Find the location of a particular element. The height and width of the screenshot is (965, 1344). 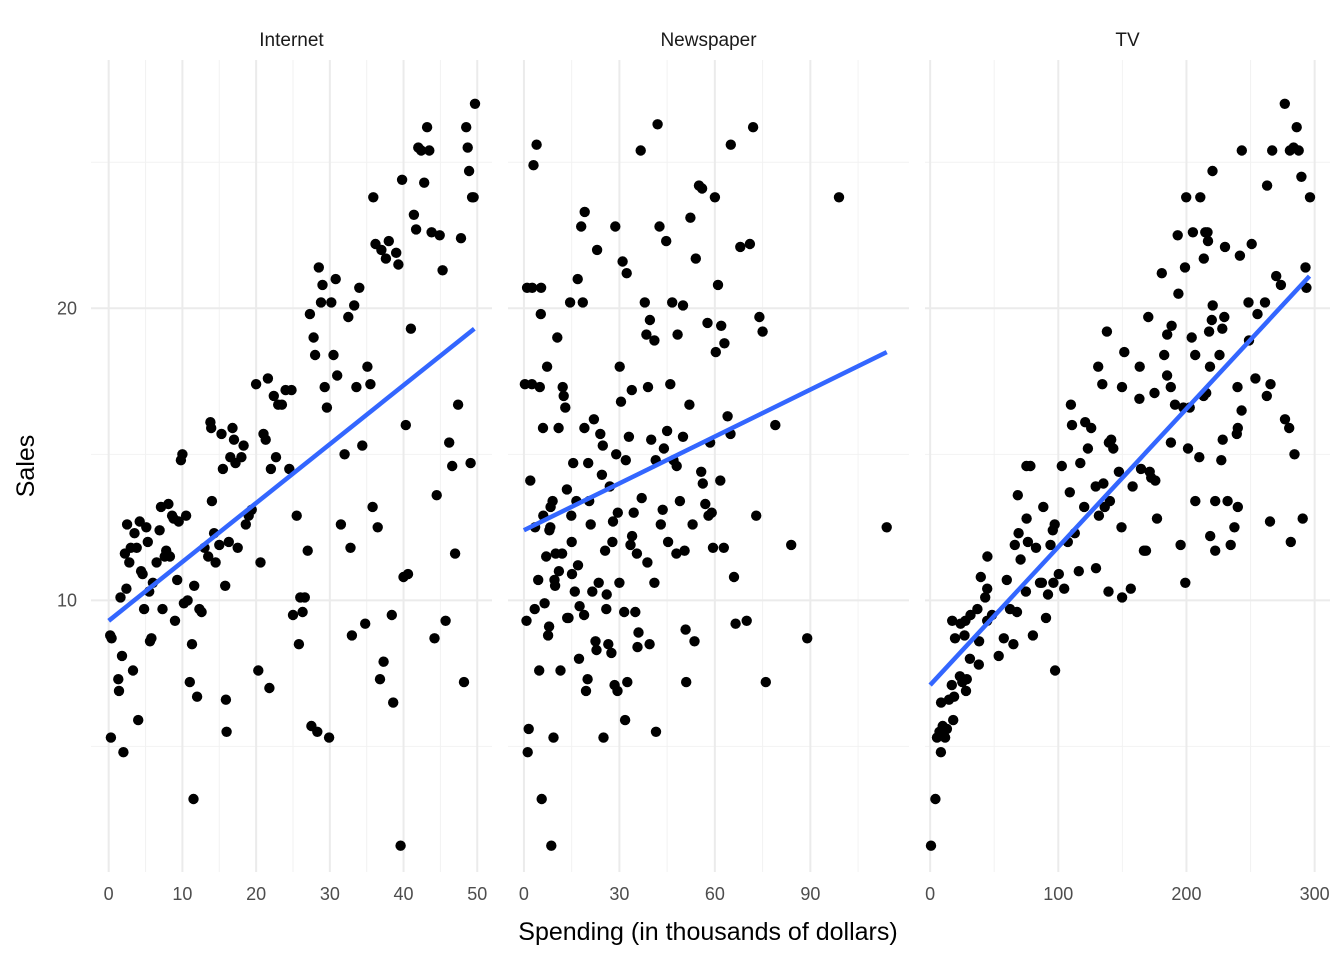

x-tick-label: 0 is located at coordinates (109, 894).